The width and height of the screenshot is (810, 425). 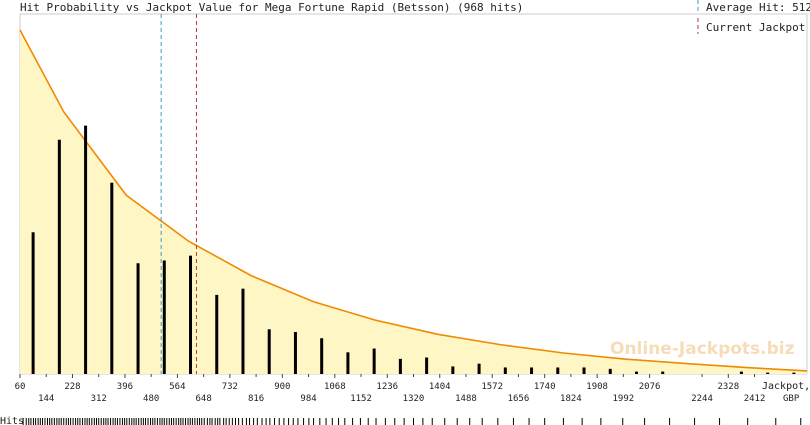 What do you see at coordinates (753, 17) in the screenshot?
I see `legend: Average Hit: 512 Current Jackpot` at bounding box center [753, 17].